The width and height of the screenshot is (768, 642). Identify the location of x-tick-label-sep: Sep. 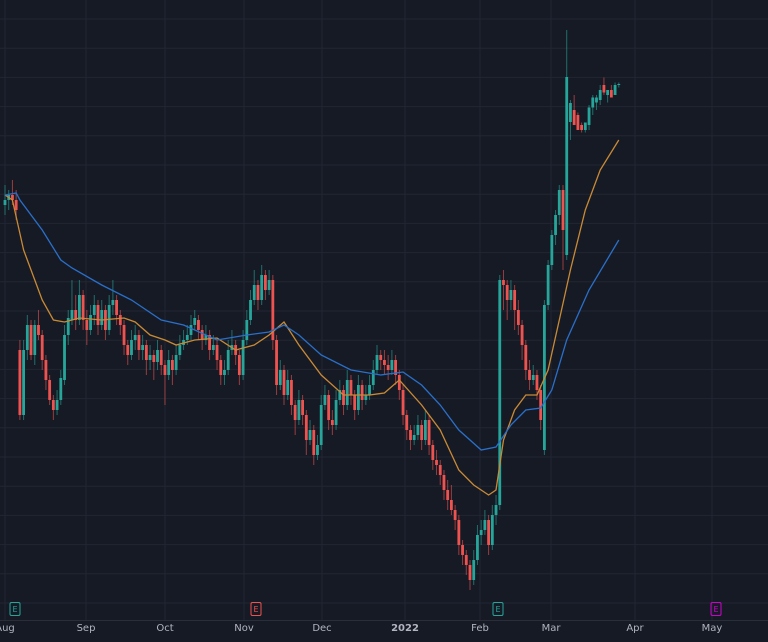
(86, 628).